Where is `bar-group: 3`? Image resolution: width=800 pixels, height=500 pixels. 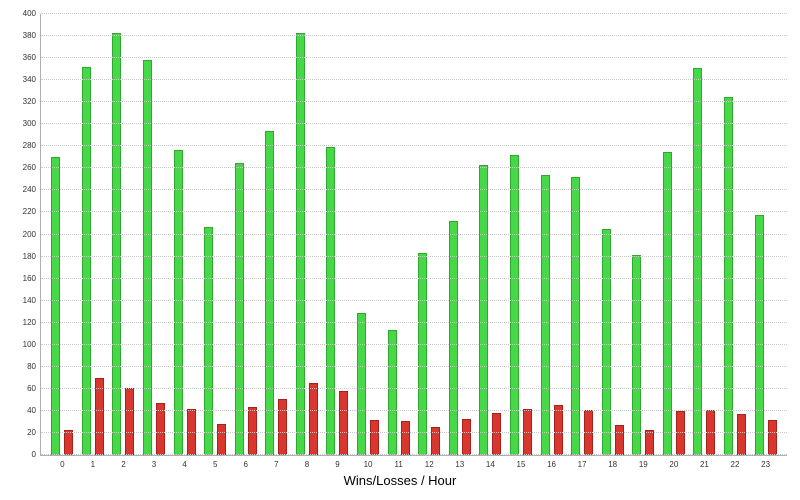 bar-group: 3 is located at coordinates (154, 241).